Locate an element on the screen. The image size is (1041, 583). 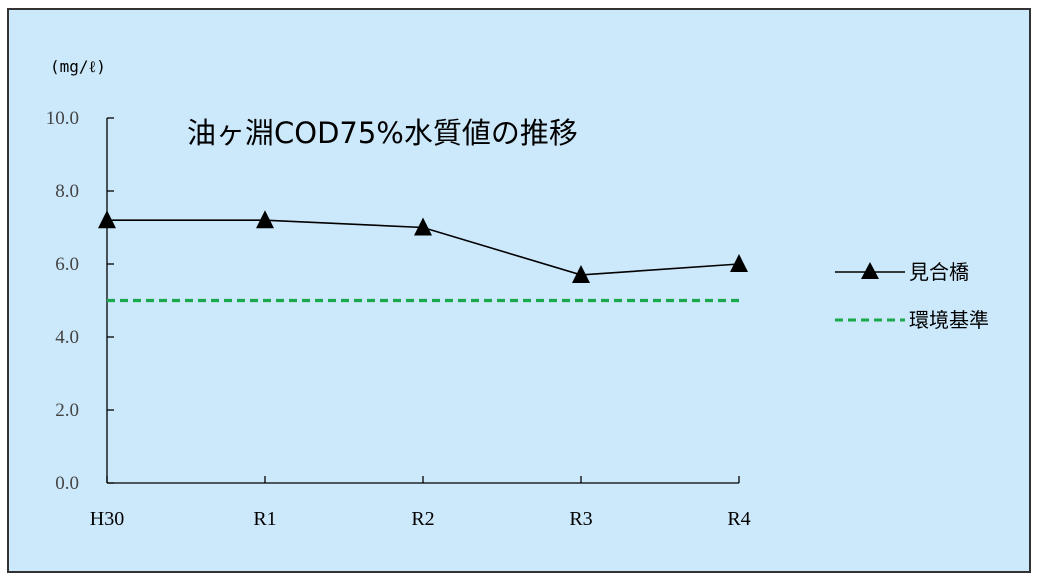
legend-triangle-icon is located at coordinates (870, 270).